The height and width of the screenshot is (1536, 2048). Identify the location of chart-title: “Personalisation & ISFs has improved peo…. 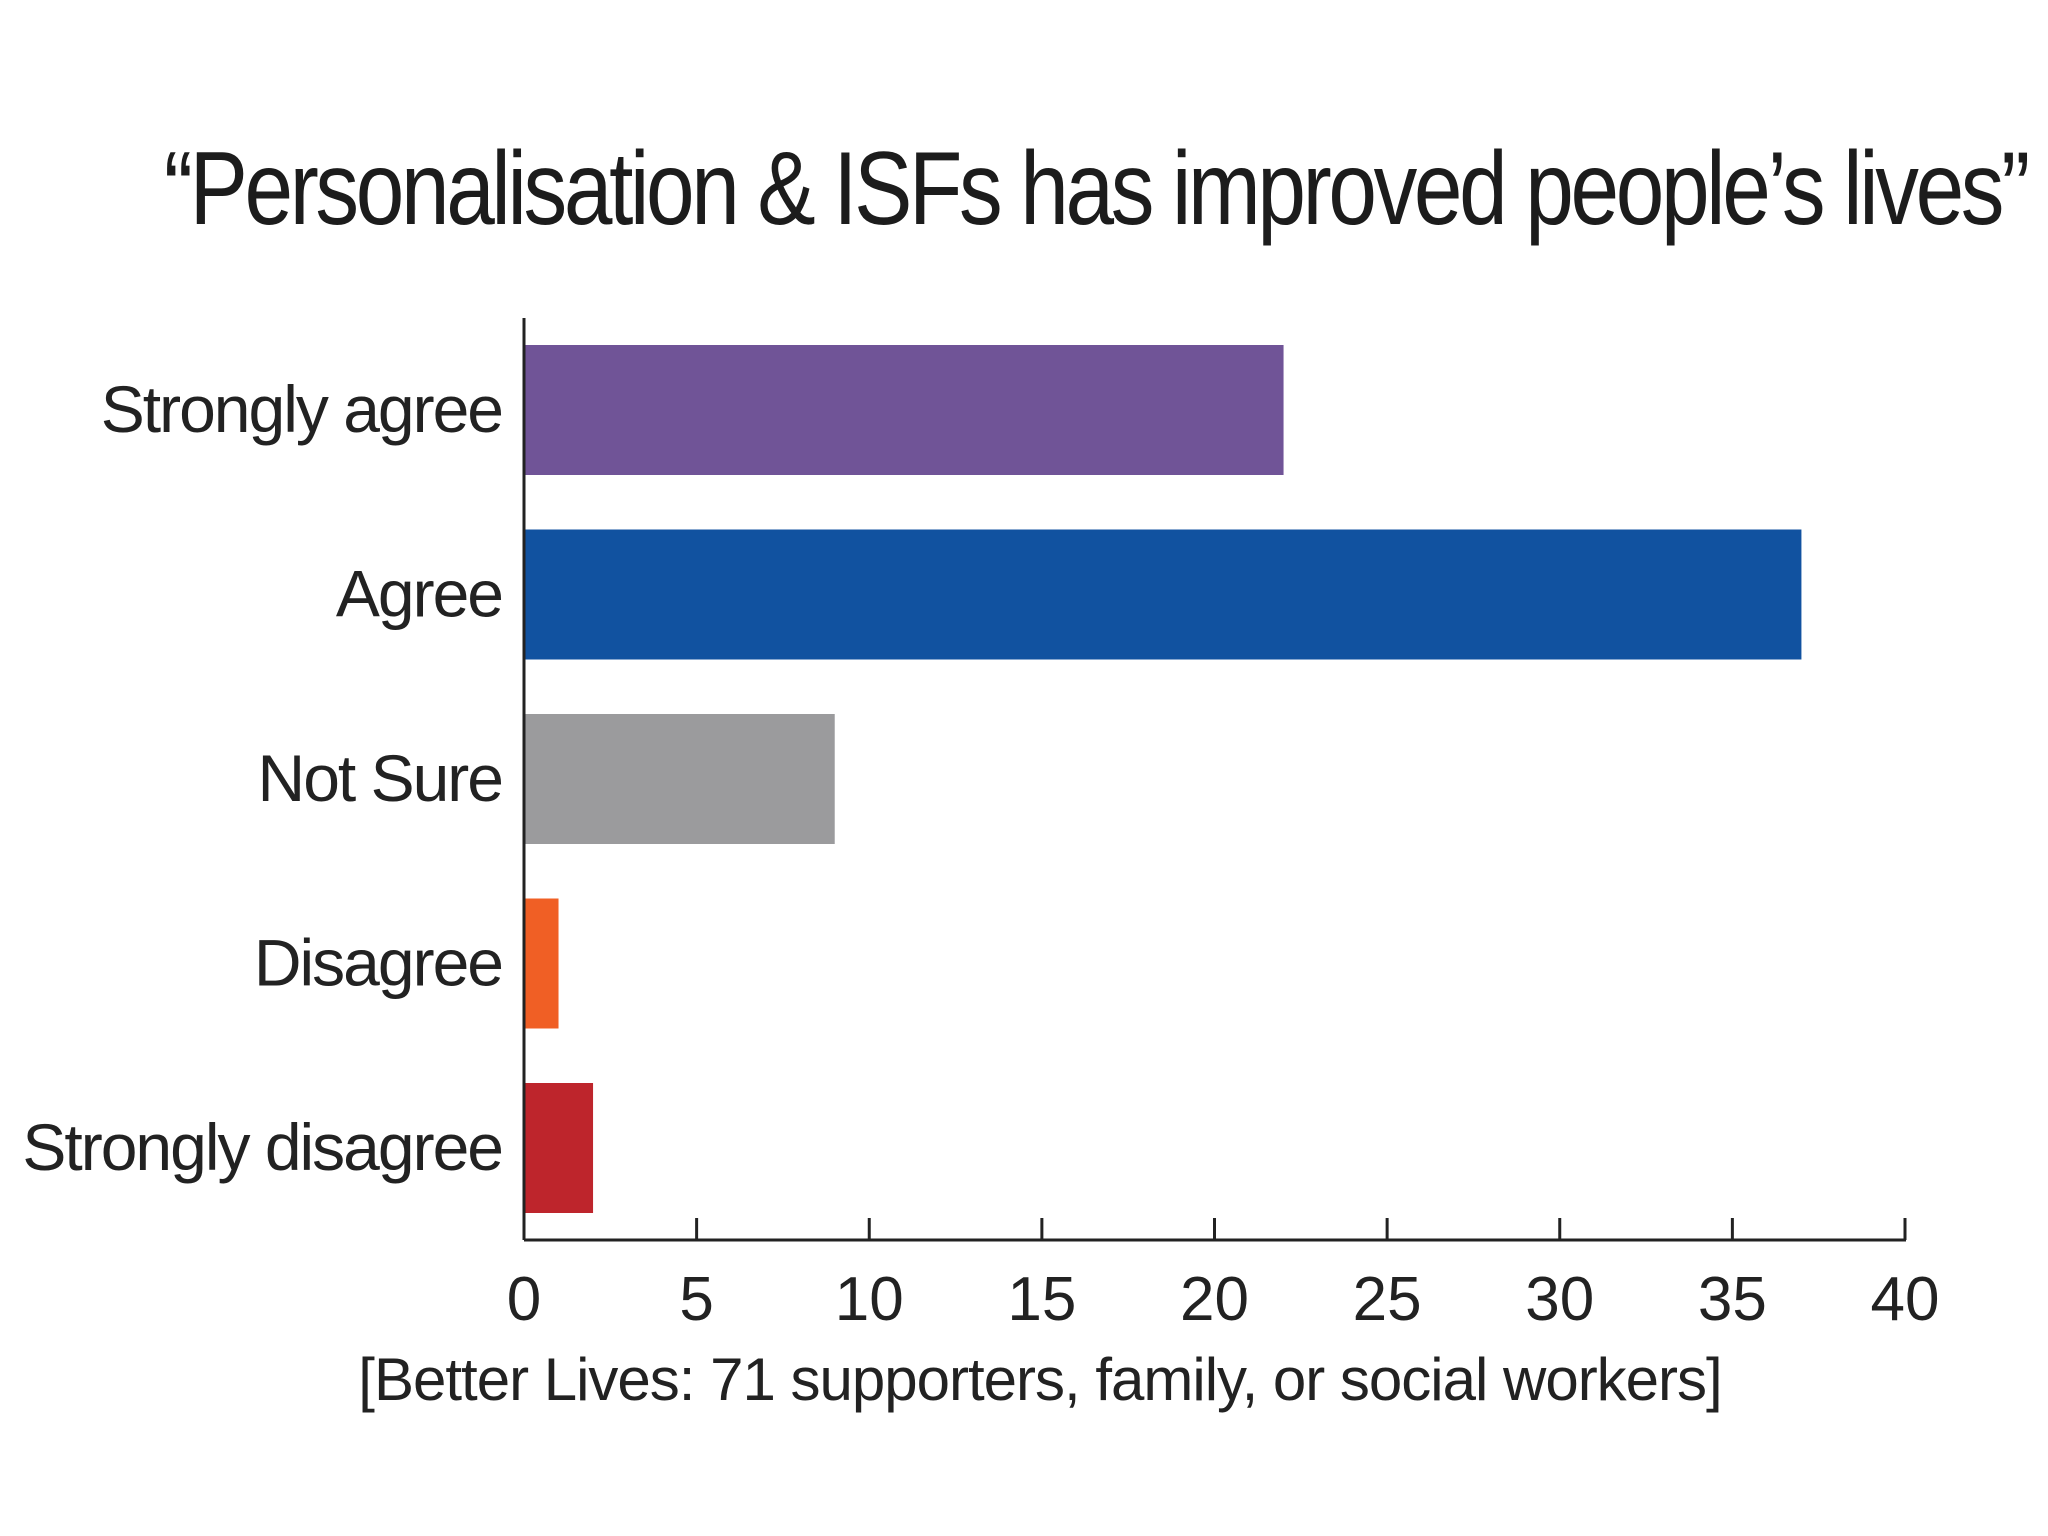
(1096, 189).